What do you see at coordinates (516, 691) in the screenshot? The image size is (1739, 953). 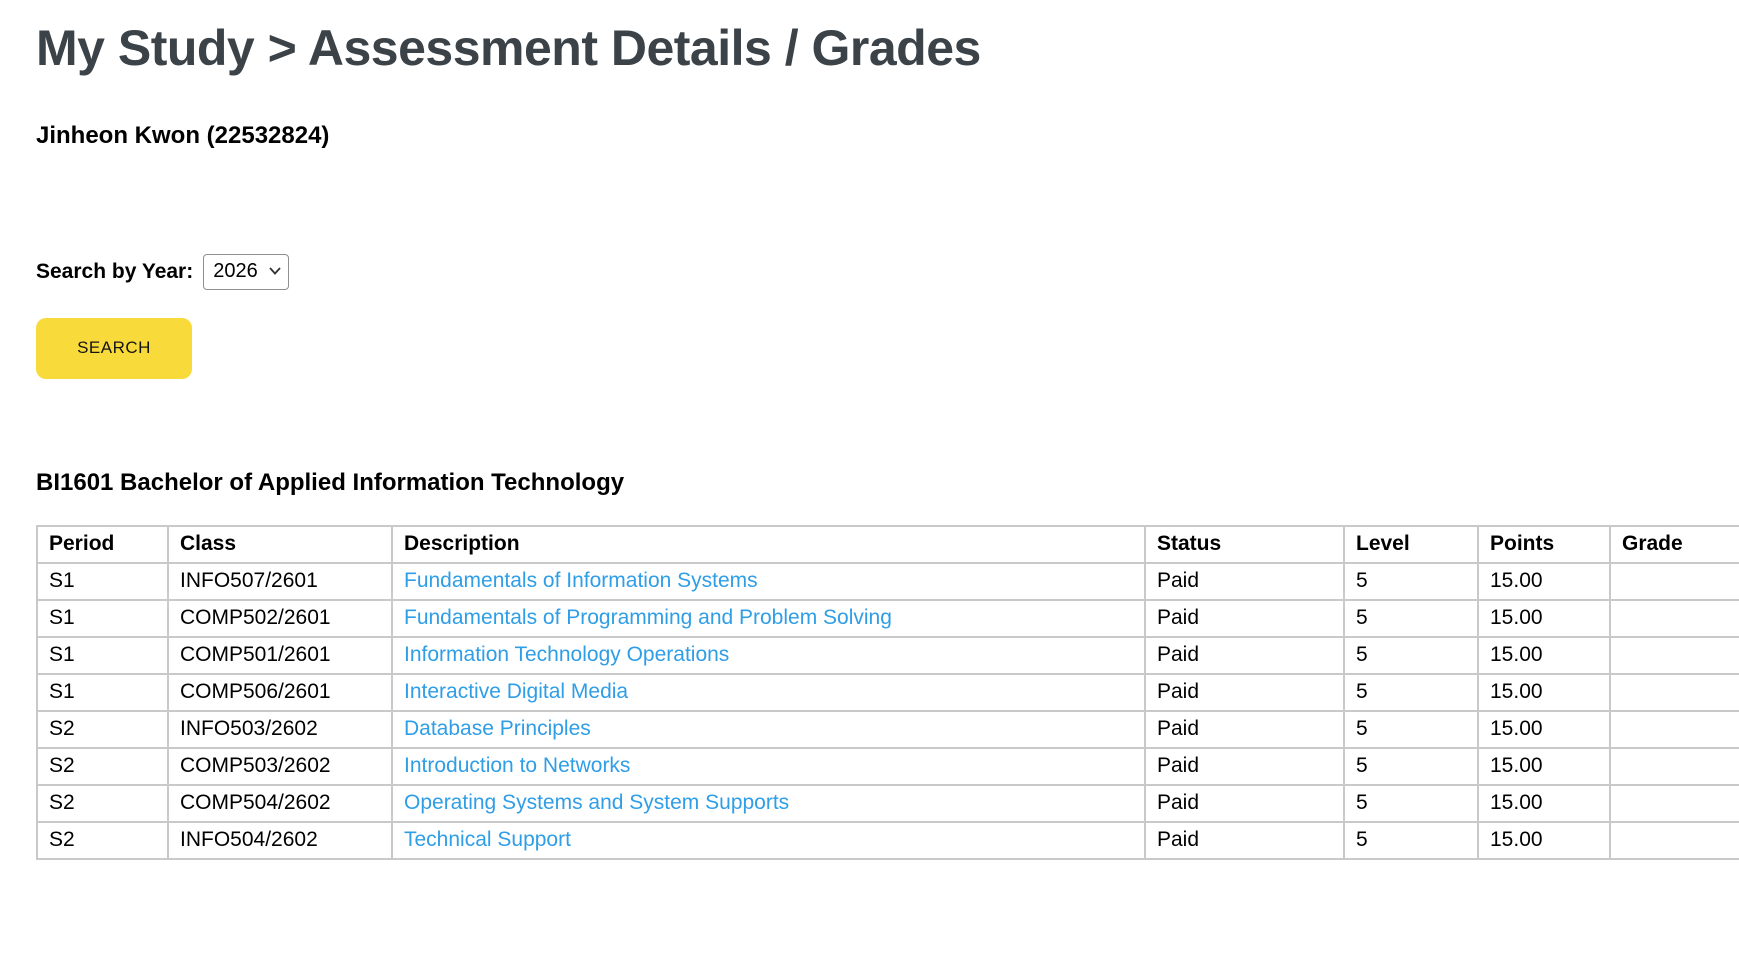 I see `class-link: Interactive Digital Media` at bounding box center [516, 691].